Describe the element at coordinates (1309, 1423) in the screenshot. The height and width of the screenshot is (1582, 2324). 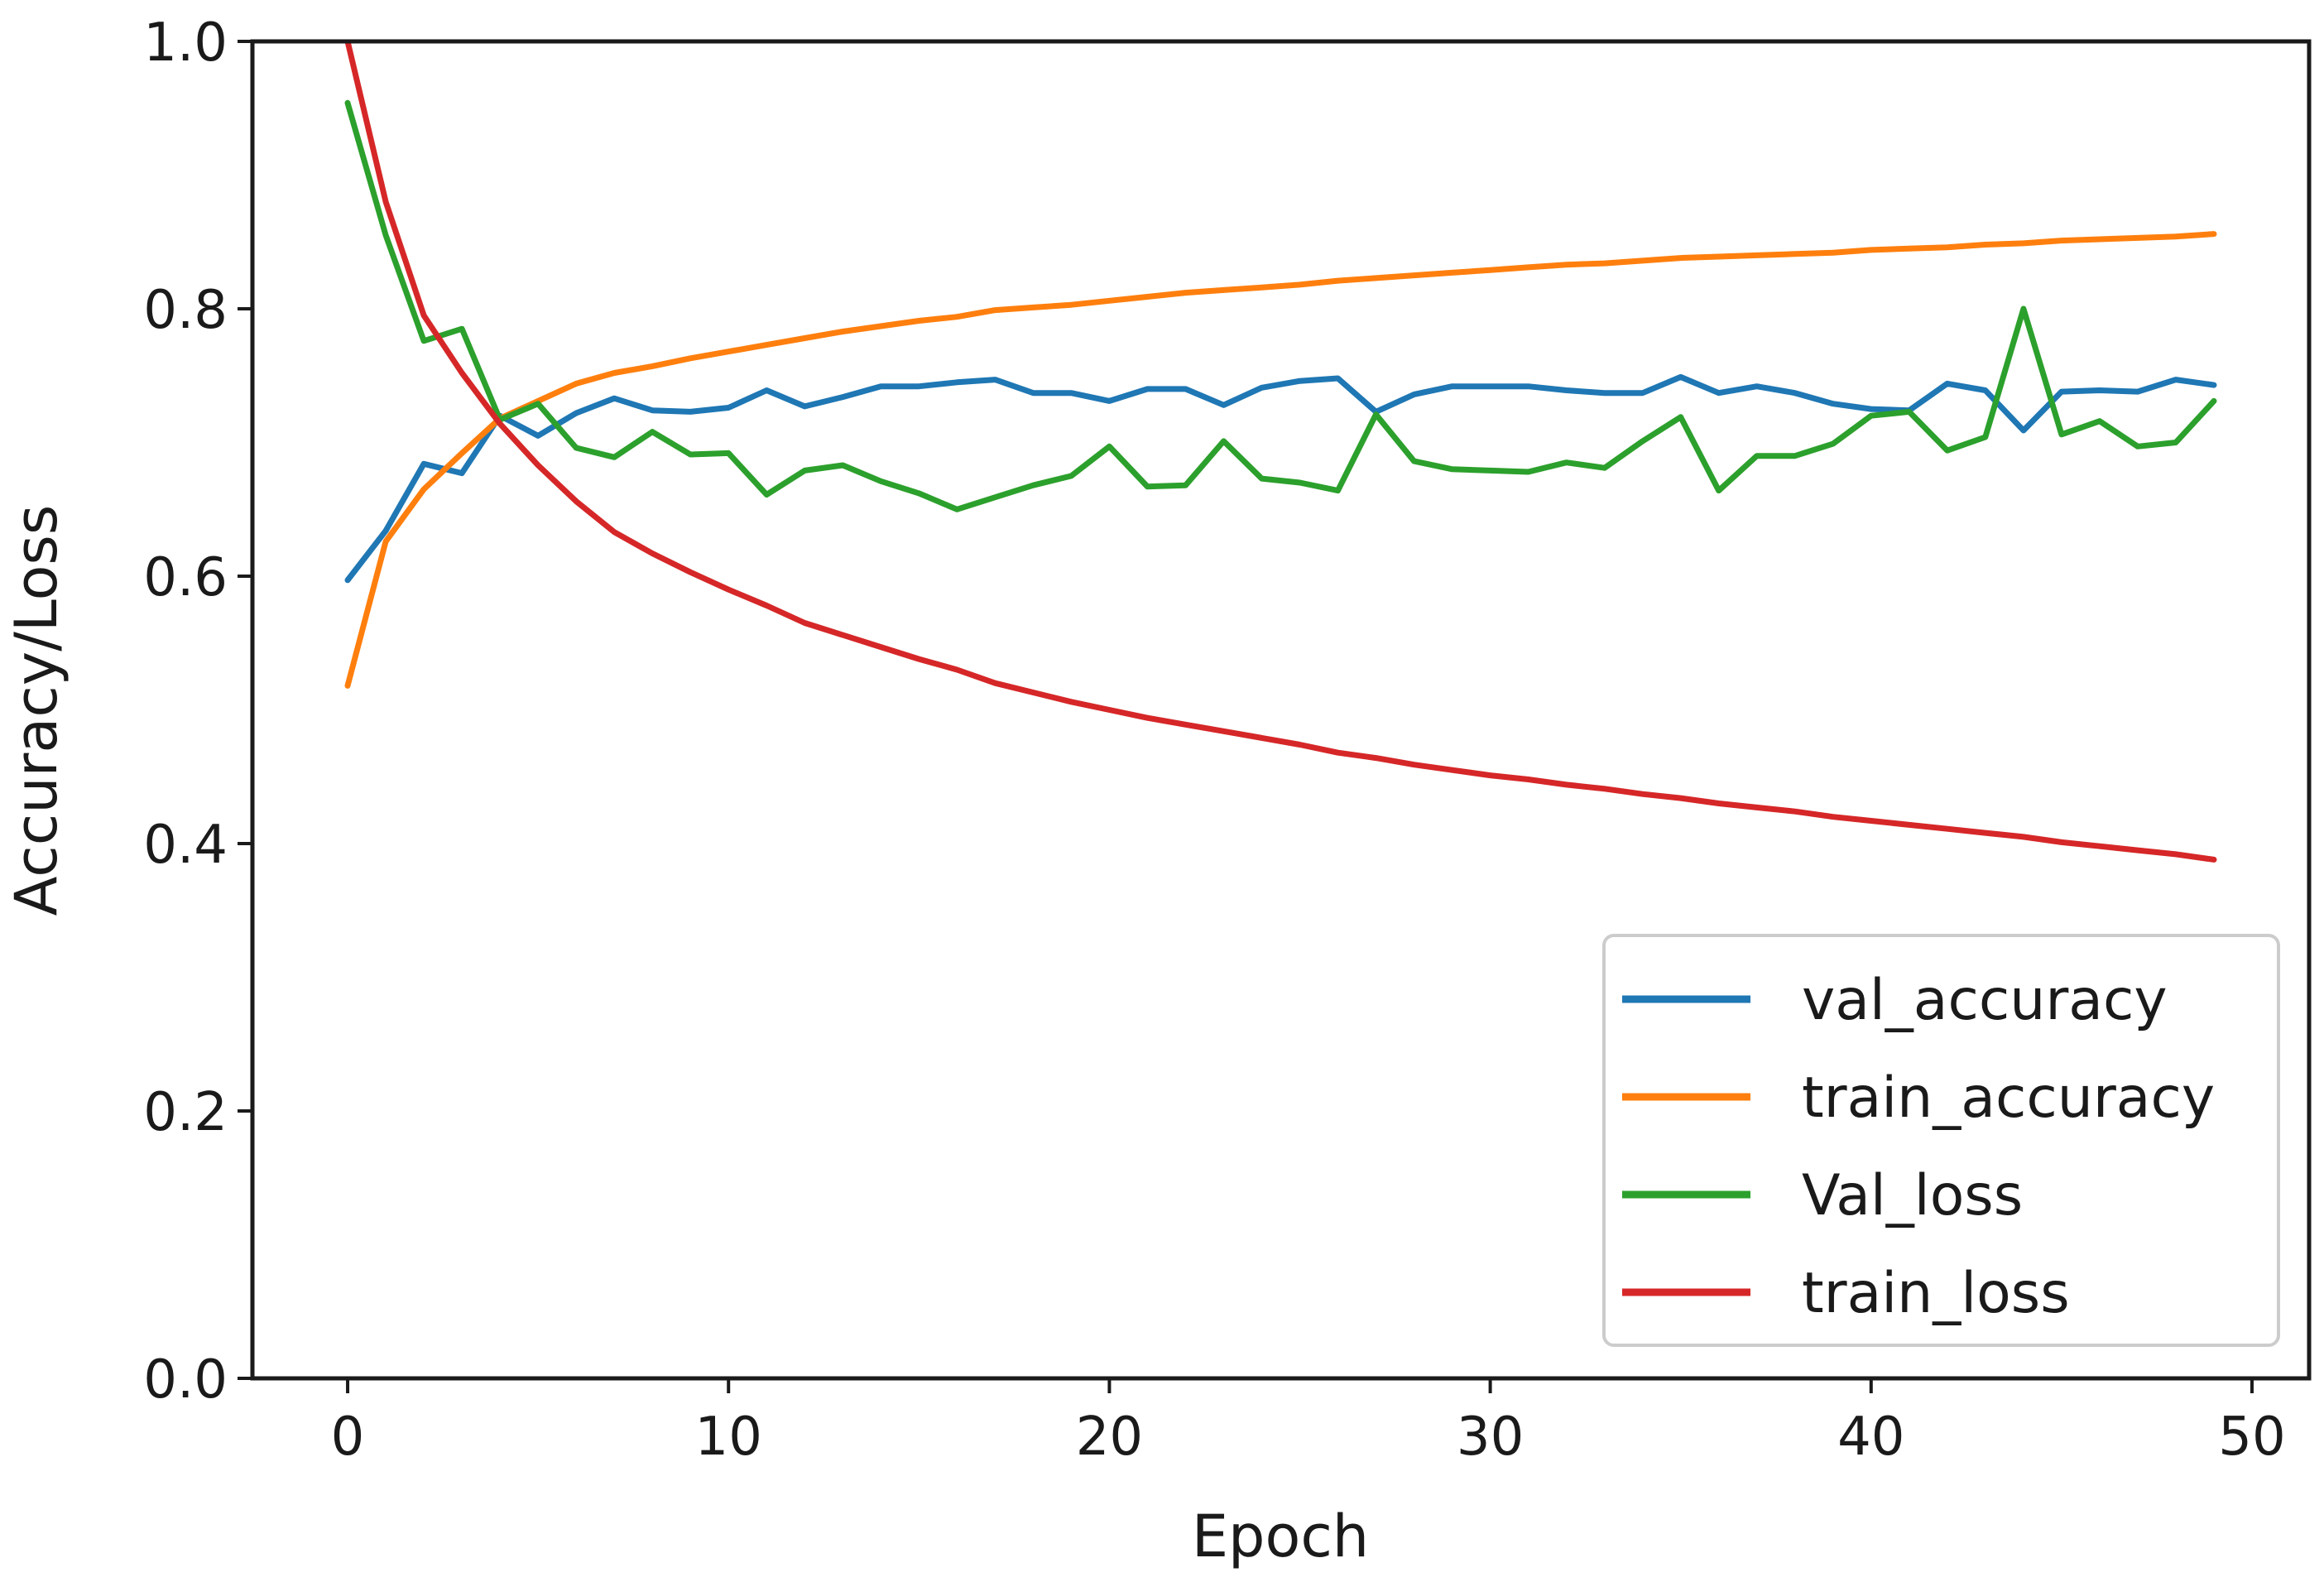
I see `x-axis: 0 10 20 30 40 50` at that location.